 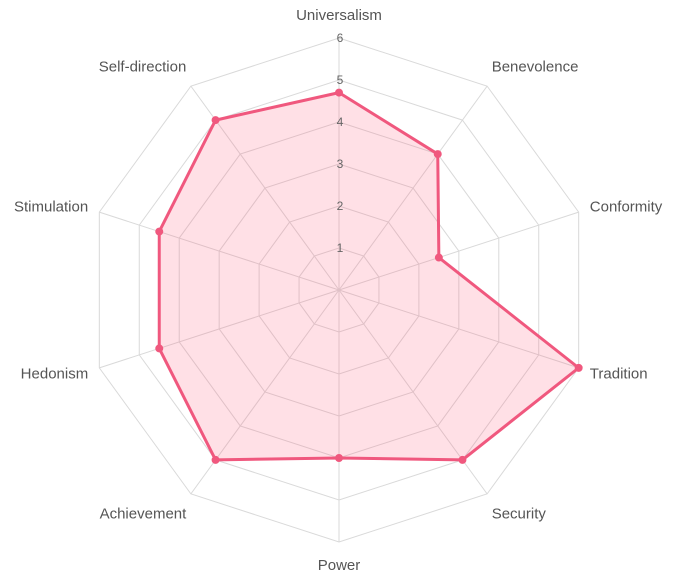 I want to click on axis-label: Power, so click(x=339, y=565).